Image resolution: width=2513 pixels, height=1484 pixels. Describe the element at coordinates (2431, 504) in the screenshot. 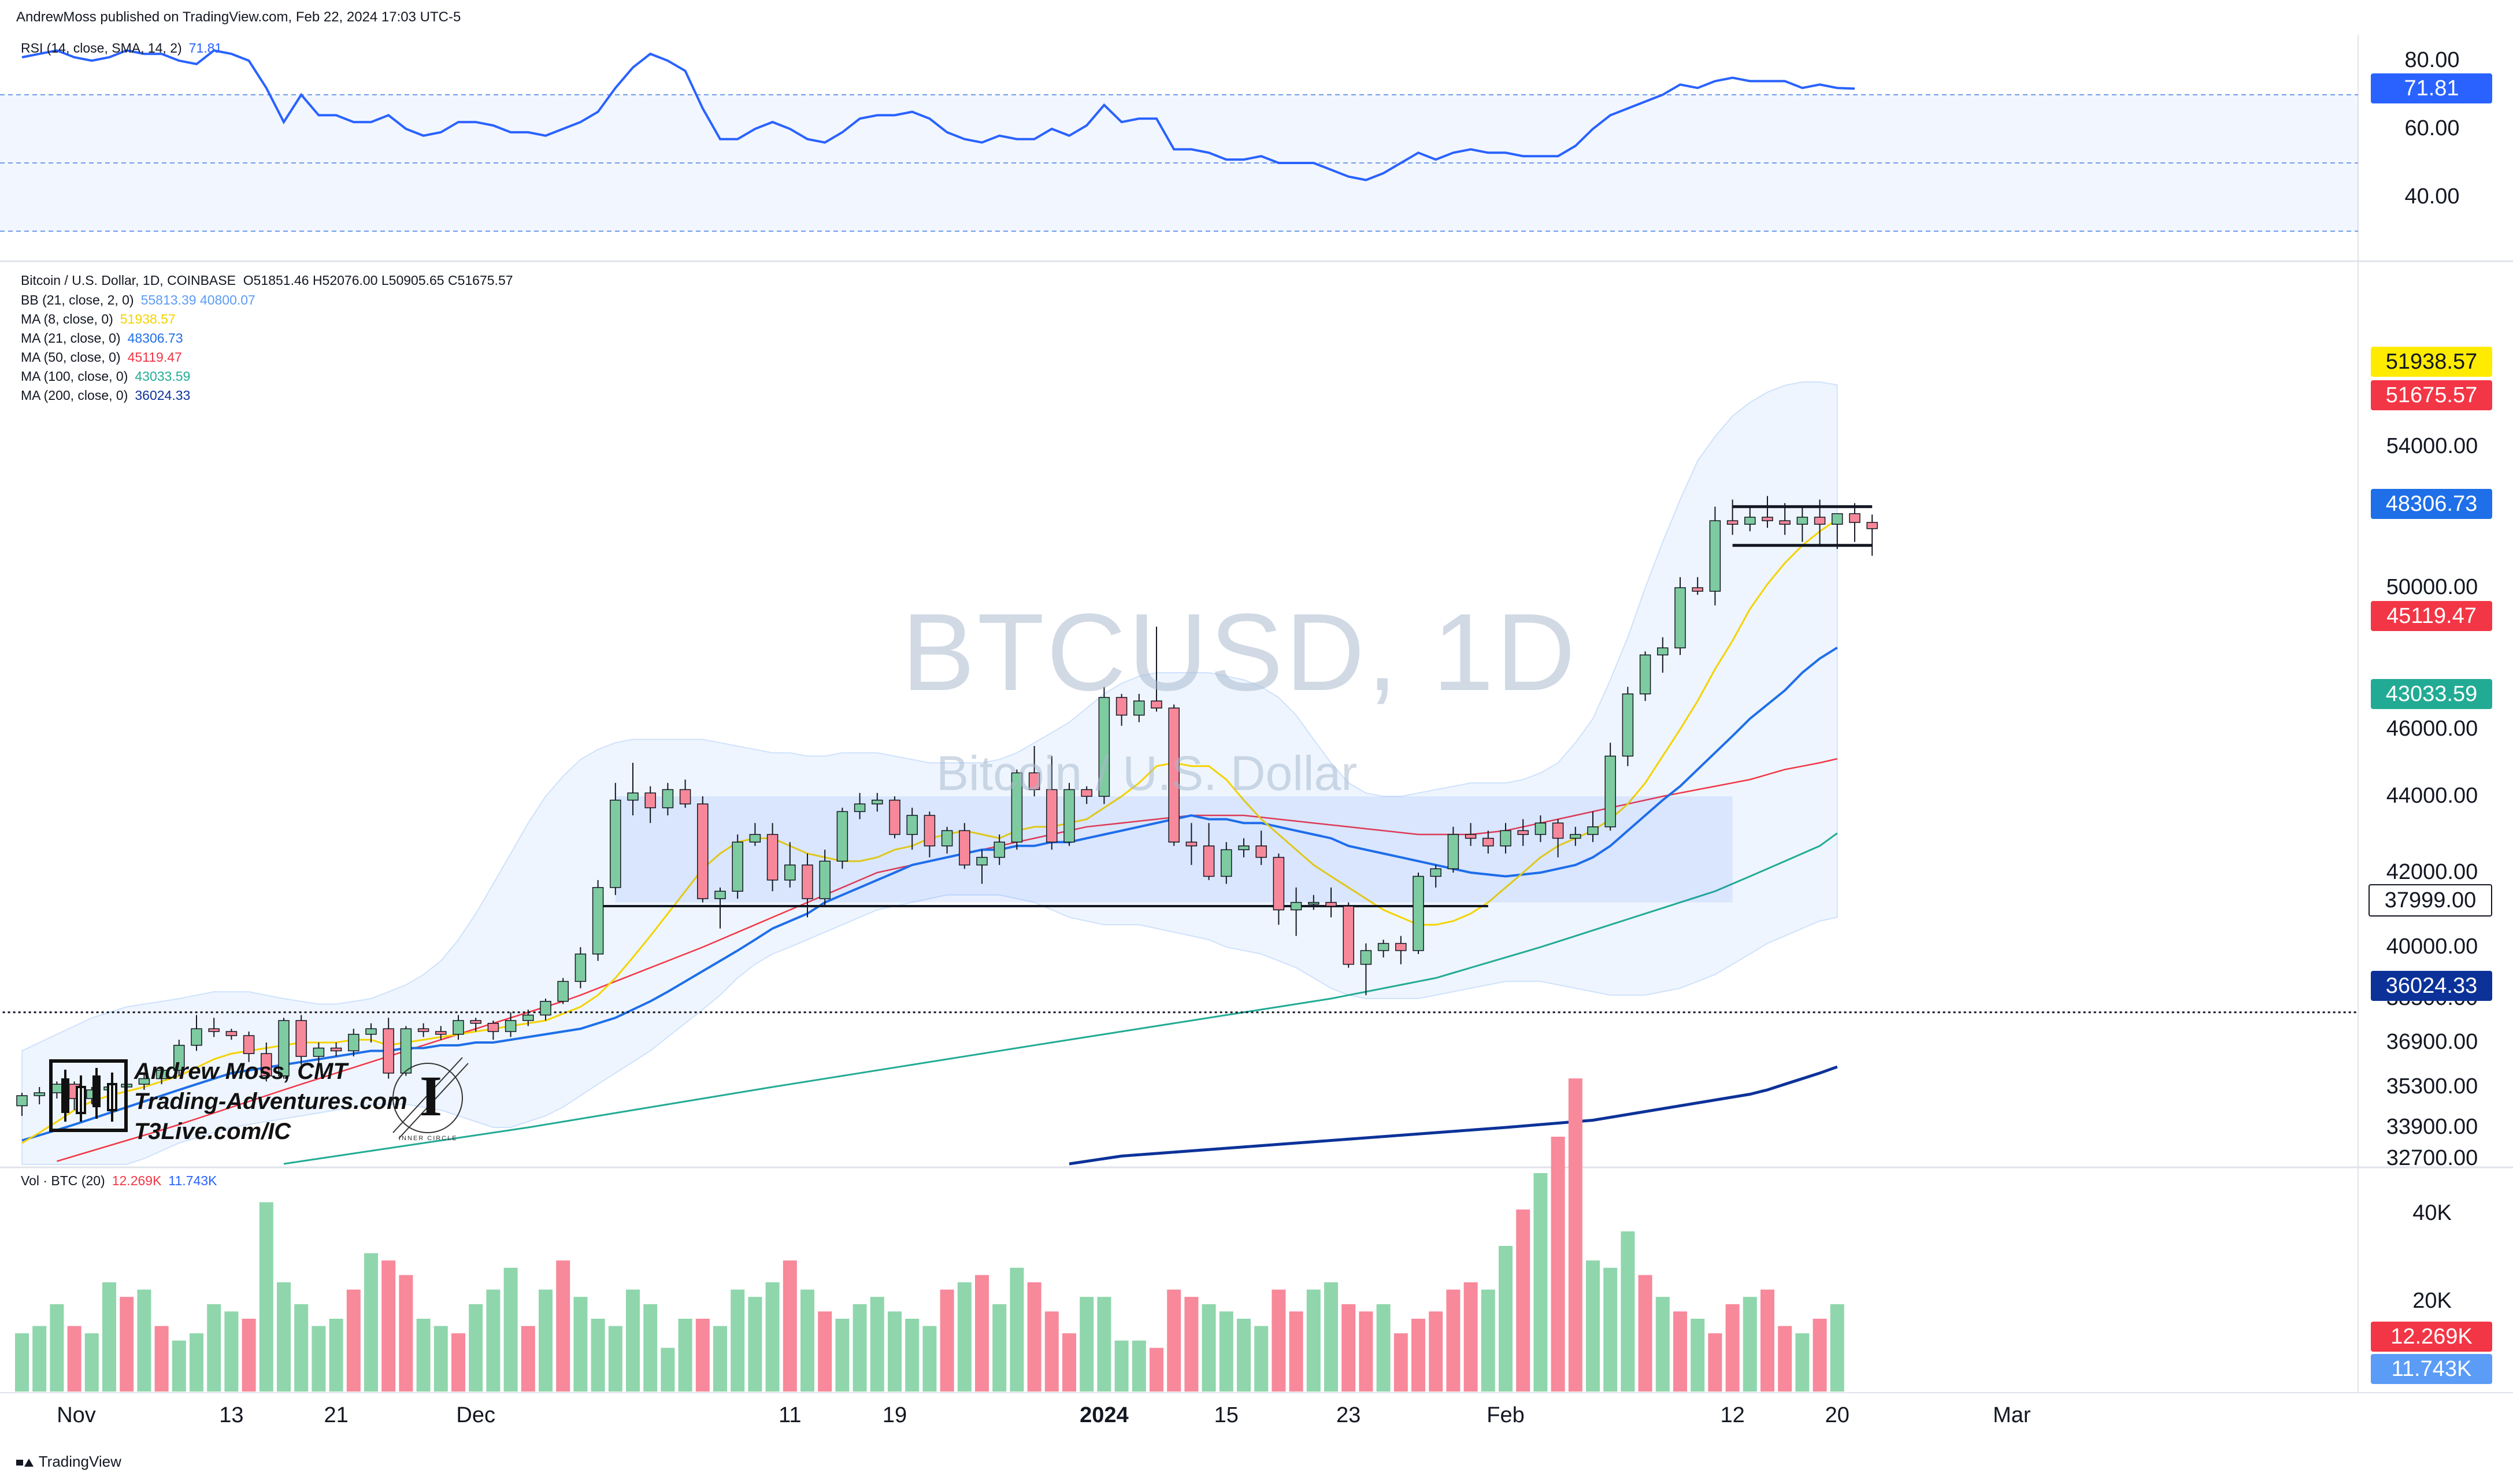

I see `price-label: 48306.73` at that location.